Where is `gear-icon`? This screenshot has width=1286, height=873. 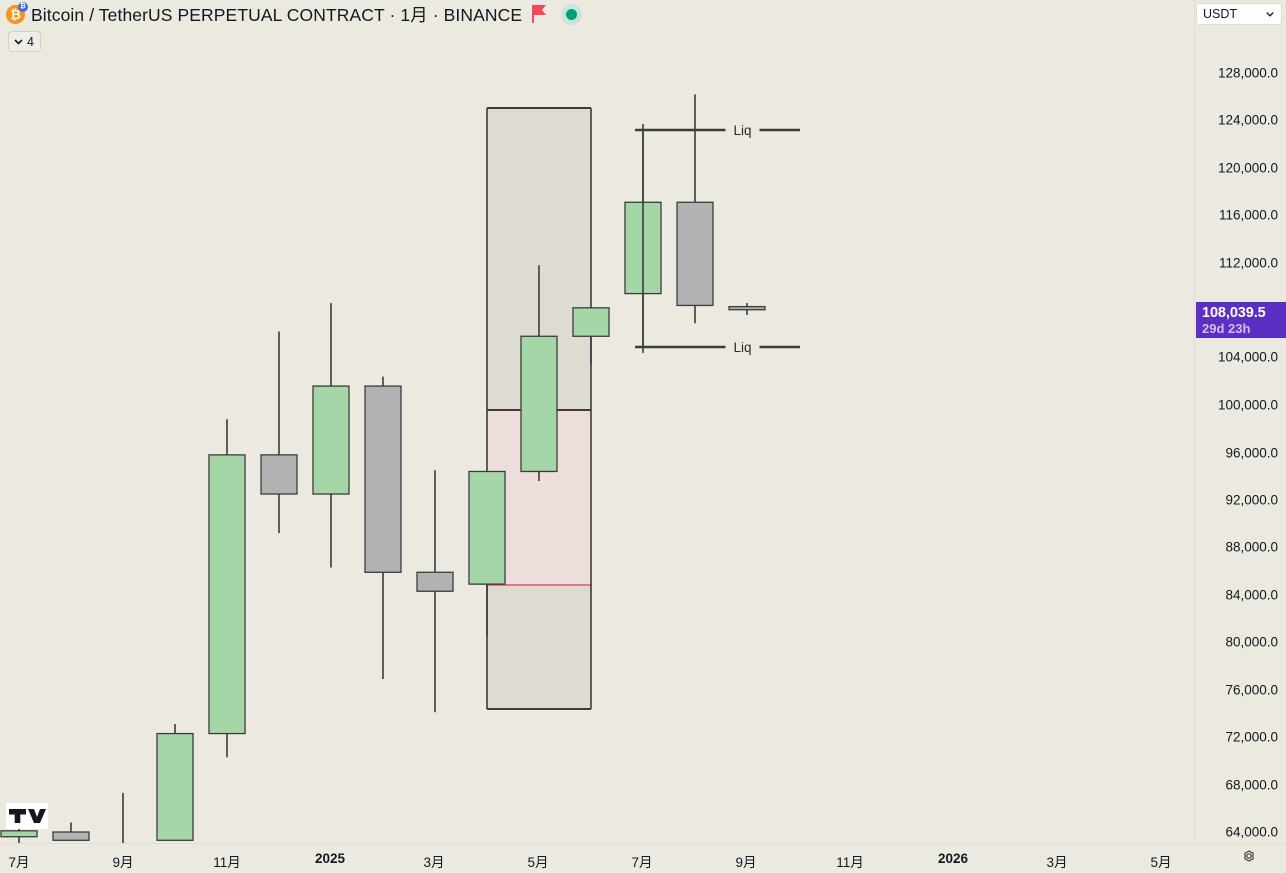
gear-icon is located at coordinates (1249, 858).